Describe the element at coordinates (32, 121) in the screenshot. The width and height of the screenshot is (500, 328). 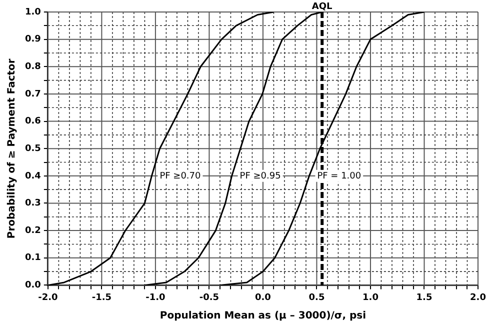
I see `y-tick-label: 0.6` at that location.